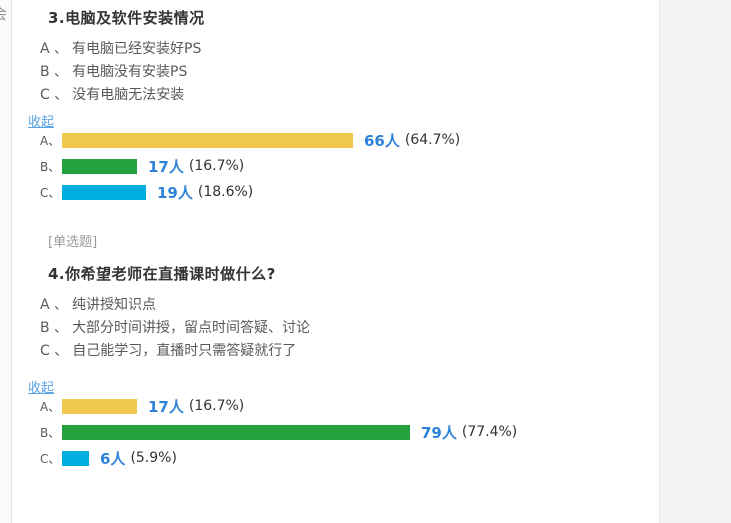  I want to click on question-4-type-badge: [单选题], so click(73, 242).